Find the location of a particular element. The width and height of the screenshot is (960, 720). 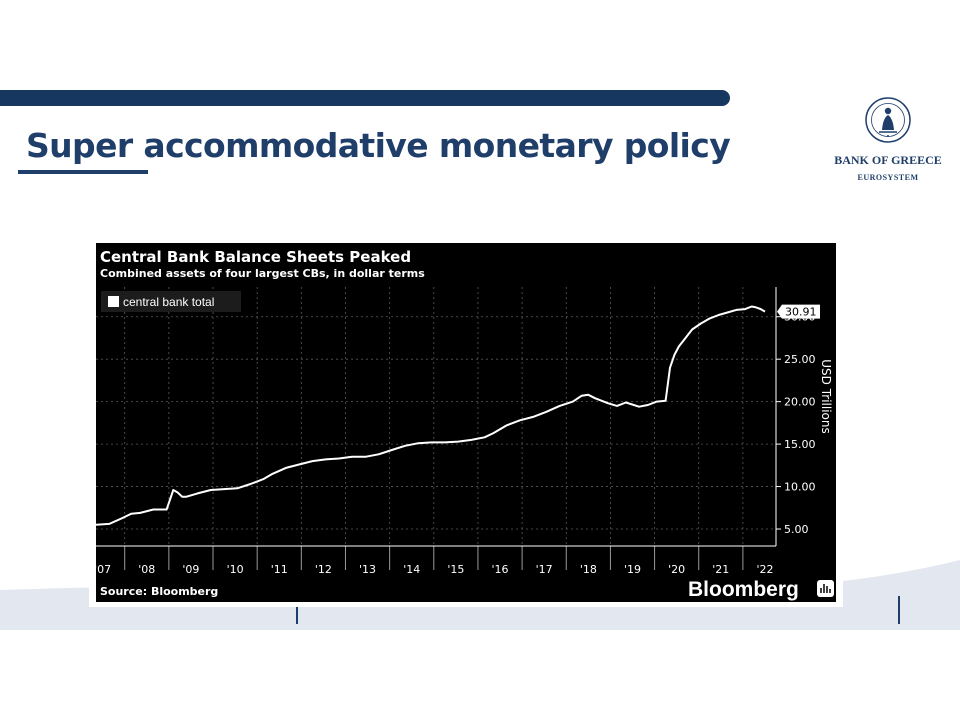

last-value-marker: 30.91 is located at coordinates (798, 311).